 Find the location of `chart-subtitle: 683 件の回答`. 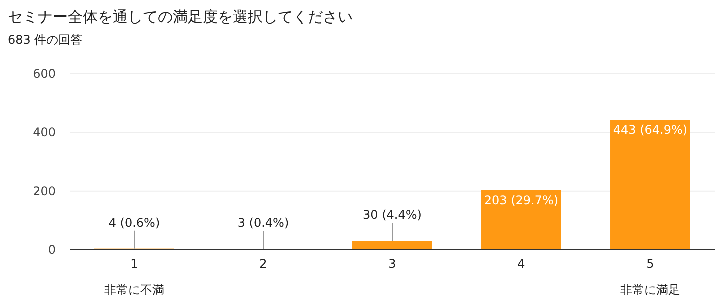

chart-subtitle: 683 件の回答 is located at coordinates (45, 40).